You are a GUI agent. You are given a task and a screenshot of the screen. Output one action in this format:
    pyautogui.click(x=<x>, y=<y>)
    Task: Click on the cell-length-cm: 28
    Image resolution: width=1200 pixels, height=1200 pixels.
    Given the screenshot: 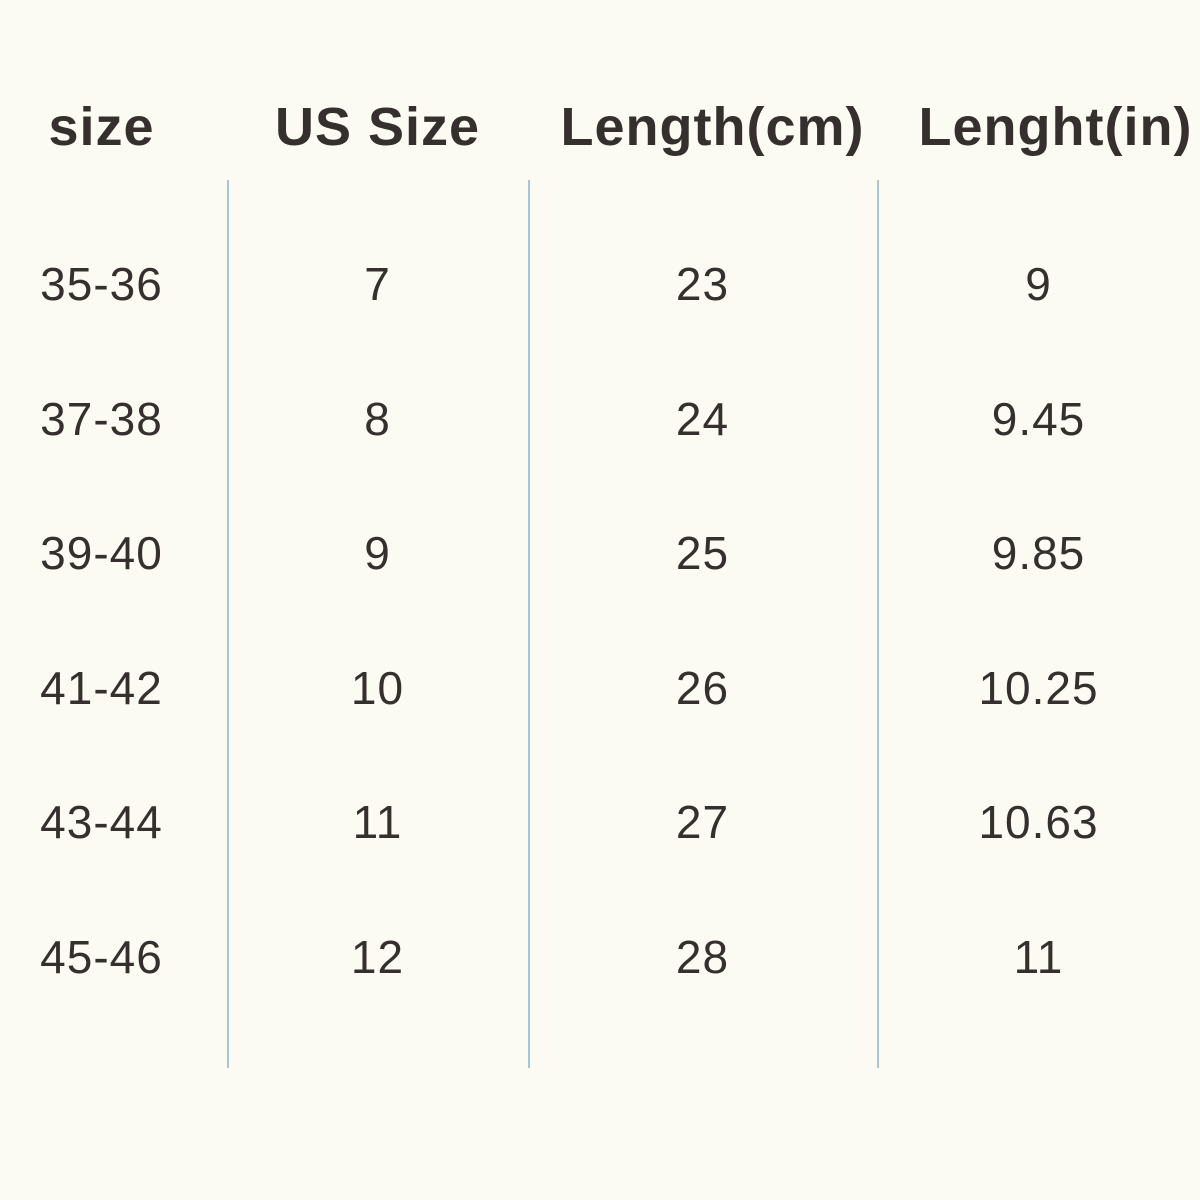 What is the action you would take?
    pyautogui.click(x=702, y=956)
    